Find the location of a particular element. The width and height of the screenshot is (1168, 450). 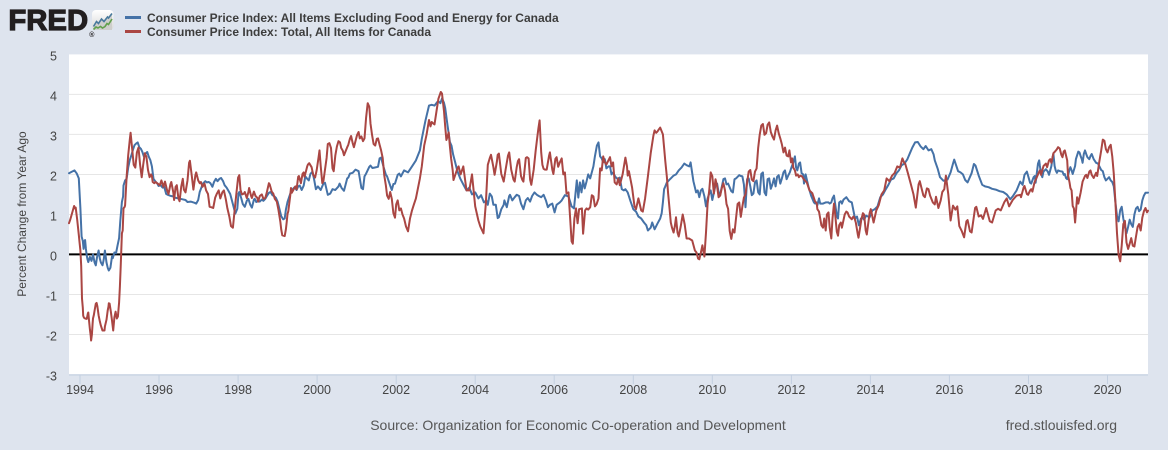

svg-text: Percent Change from Year Ago is located at coordinates (22, 214).